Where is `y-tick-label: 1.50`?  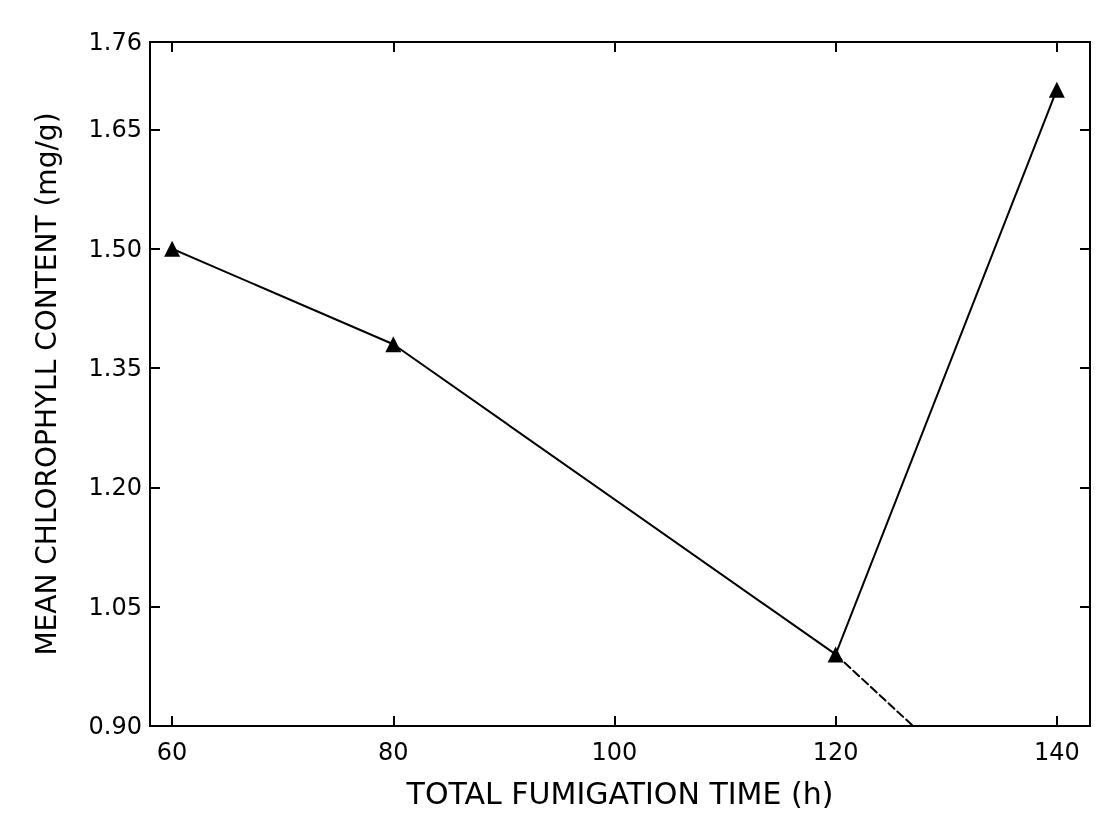
y-tick-label: 1.50 is located at coordinates (115, 248).